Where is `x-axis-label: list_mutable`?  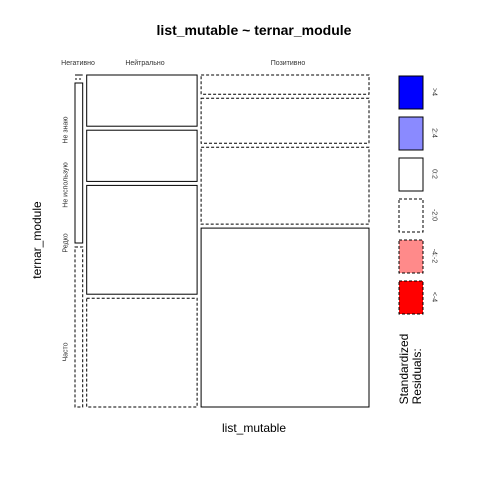
x-axis-label: list_mutable is located at coordinates (254, 428).